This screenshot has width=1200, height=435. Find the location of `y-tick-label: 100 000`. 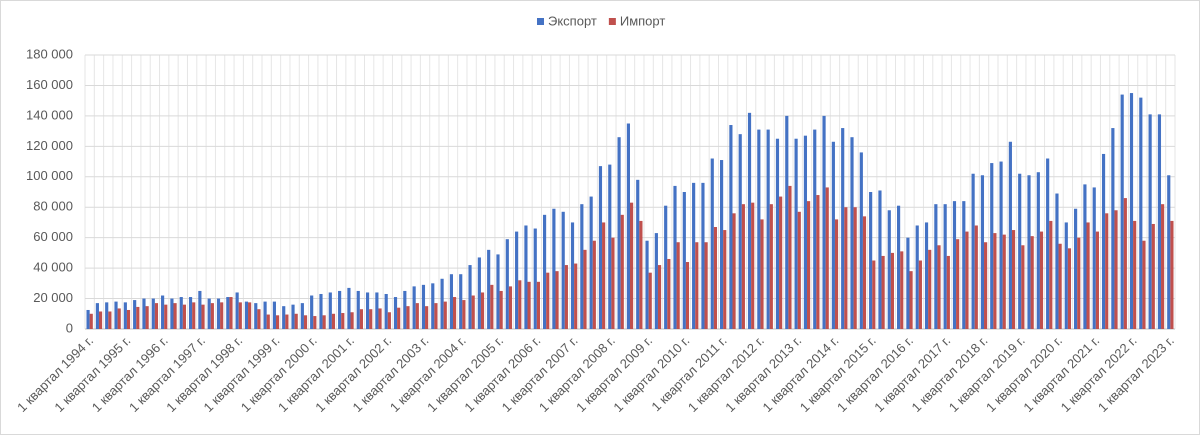

y-tick-label: 100 000 is located at coordinates (49, 175).